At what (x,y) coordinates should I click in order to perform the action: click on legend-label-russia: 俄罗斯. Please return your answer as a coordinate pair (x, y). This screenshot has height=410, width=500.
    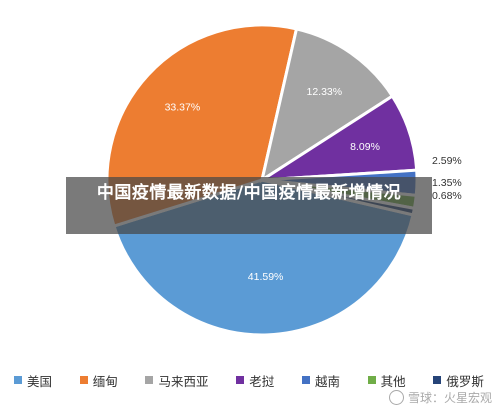
    Looking at the image, I should click on (465, 381).